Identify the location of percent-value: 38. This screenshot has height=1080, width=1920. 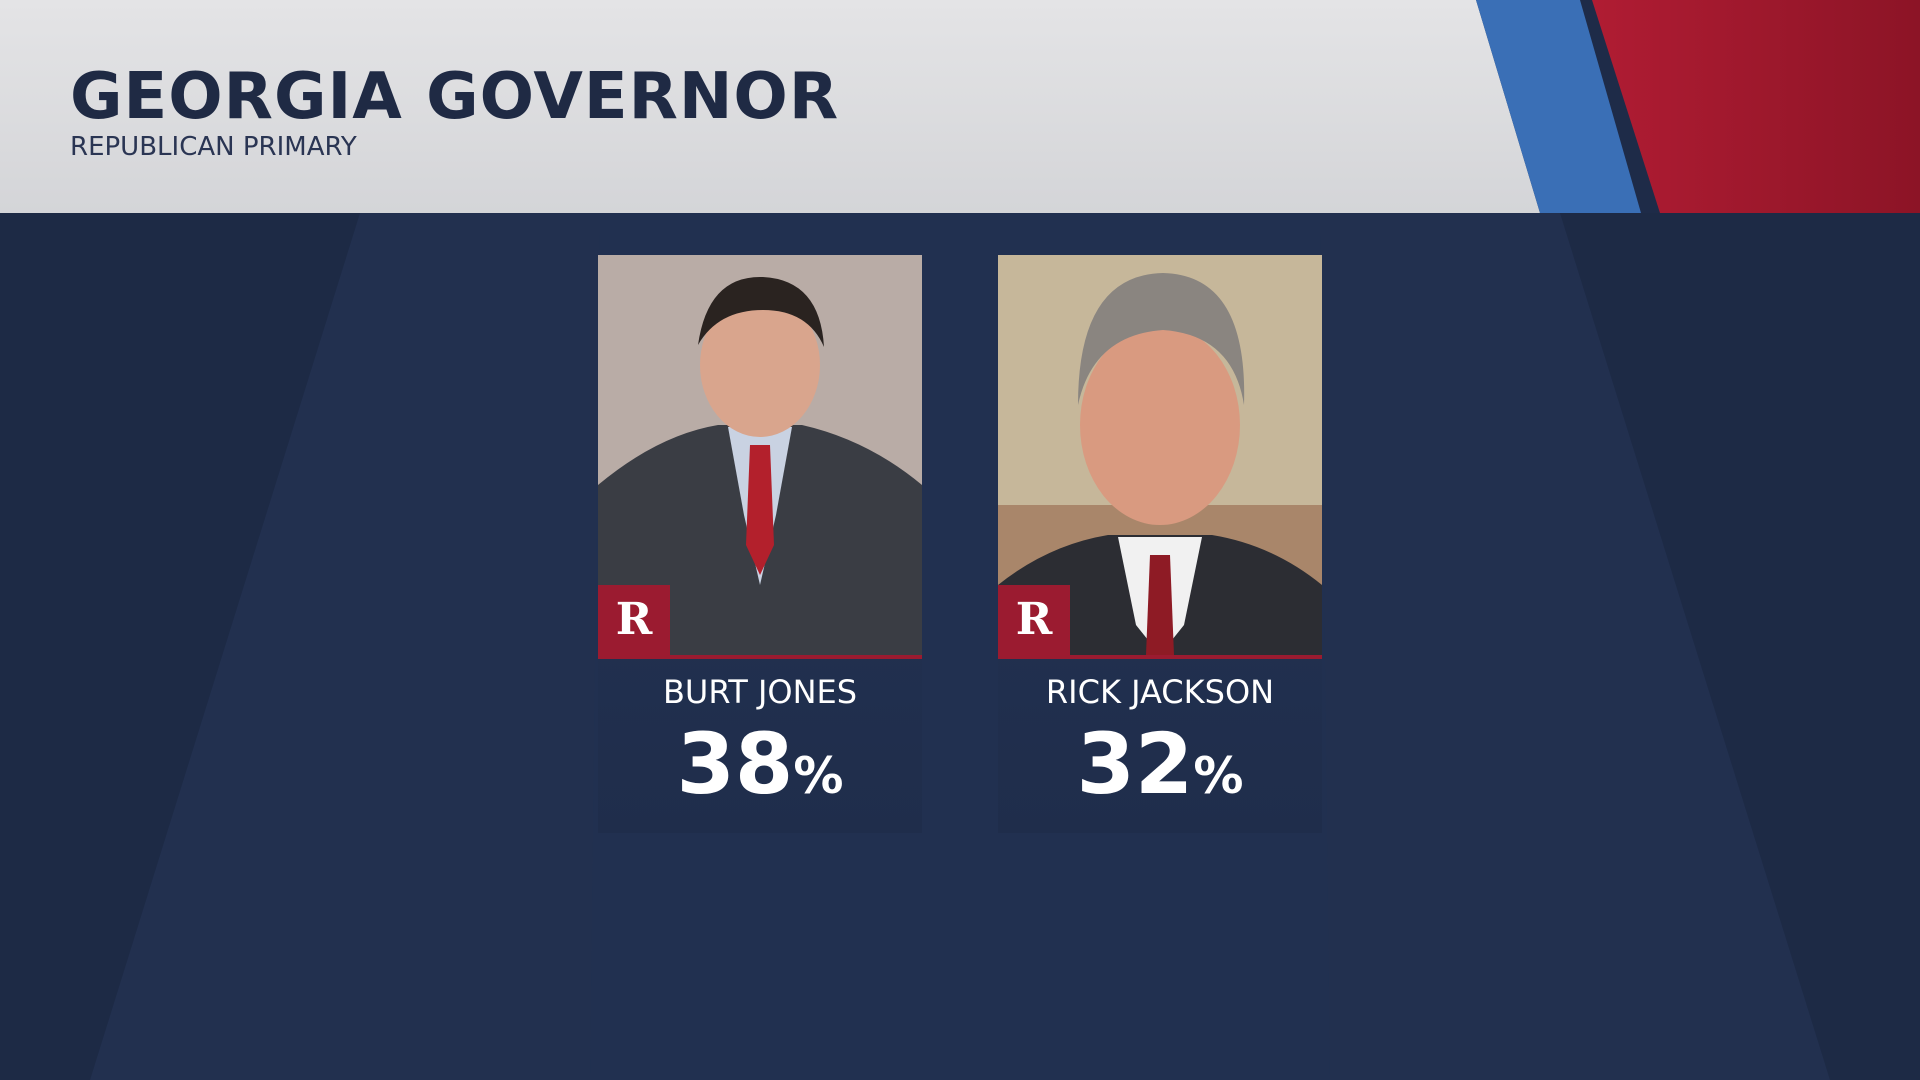
(735, 764).